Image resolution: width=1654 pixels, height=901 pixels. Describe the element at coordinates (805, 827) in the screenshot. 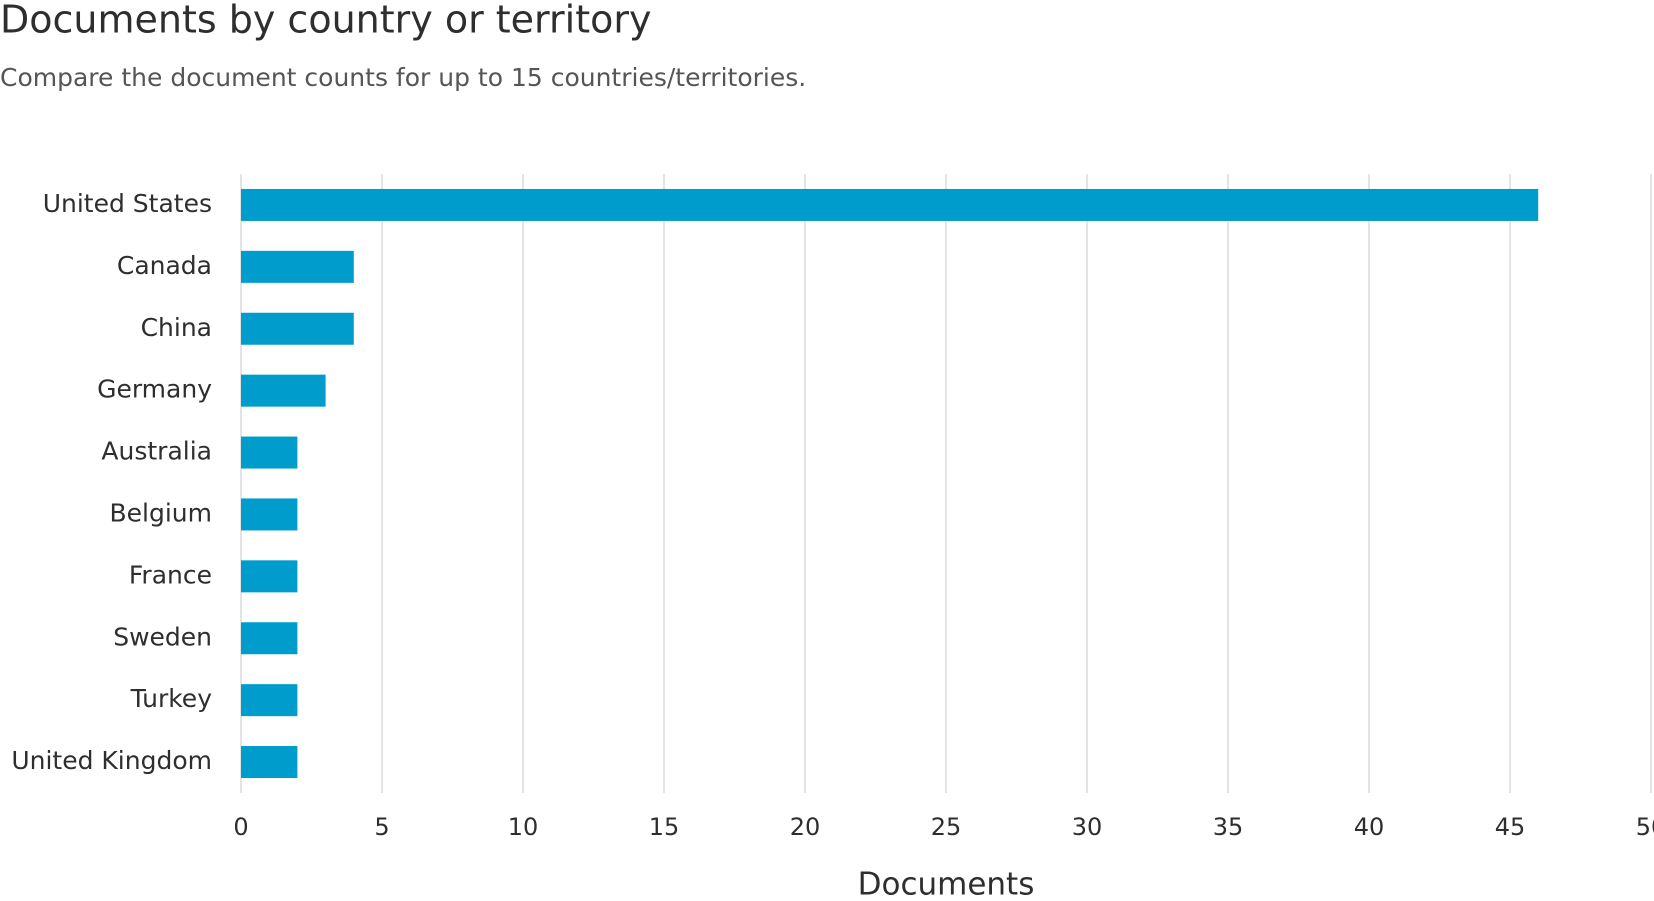

I see `x-tick-label: 20` at that location.